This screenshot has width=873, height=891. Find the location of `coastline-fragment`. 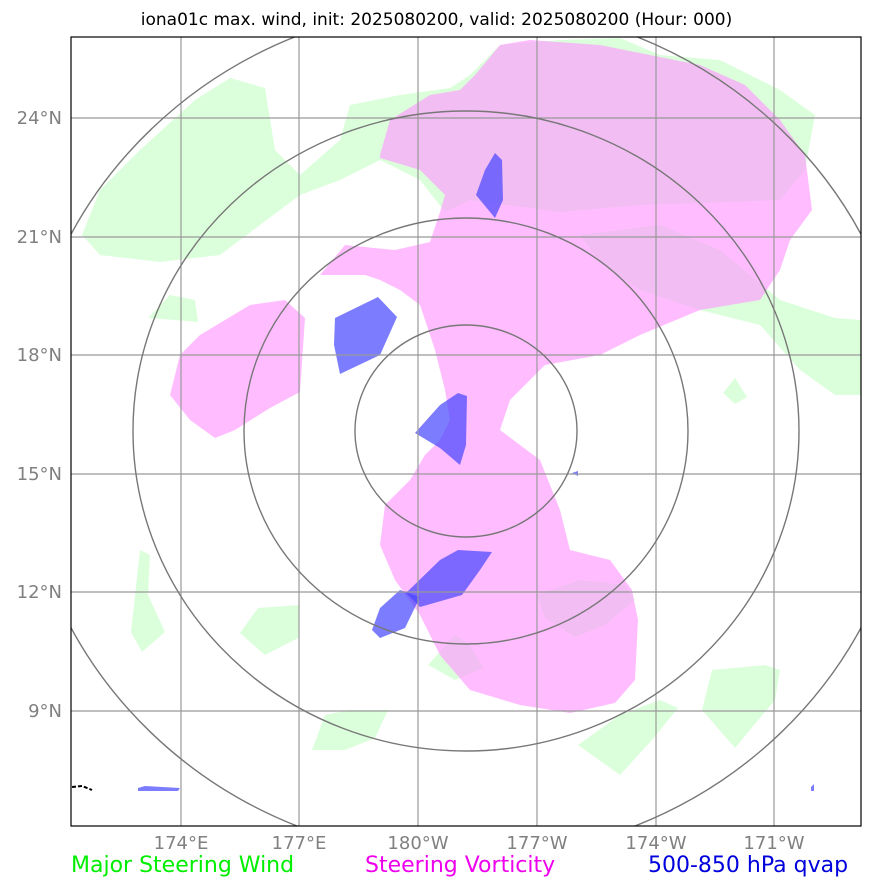

coastline-fragment is located at coordinates (82, 787).